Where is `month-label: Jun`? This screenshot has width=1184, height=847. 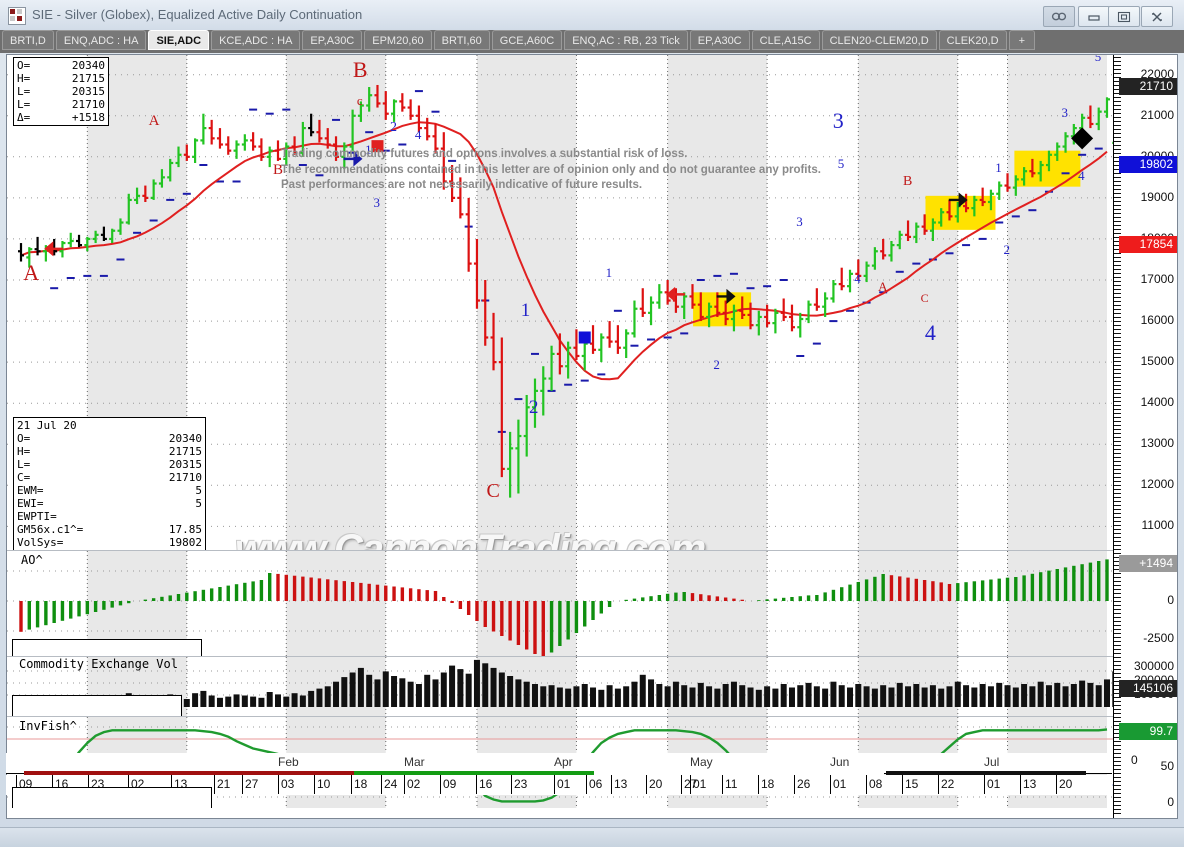
month-label: Jun is located at coordinates (840, 762).